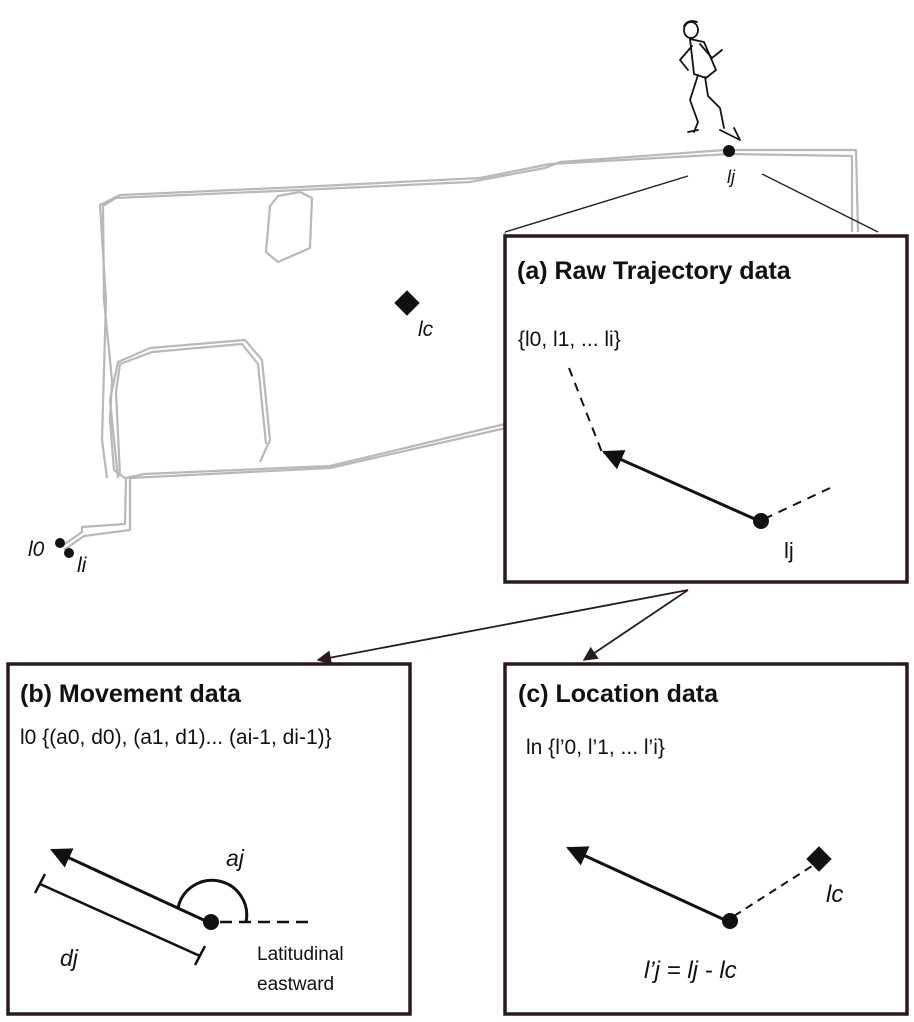  What do you see at coordinates (595, 747) in the screenshot?
I see `panel-c-set: ln {l’0, l’1, ... l’i}` at bounding box center [595, 747].